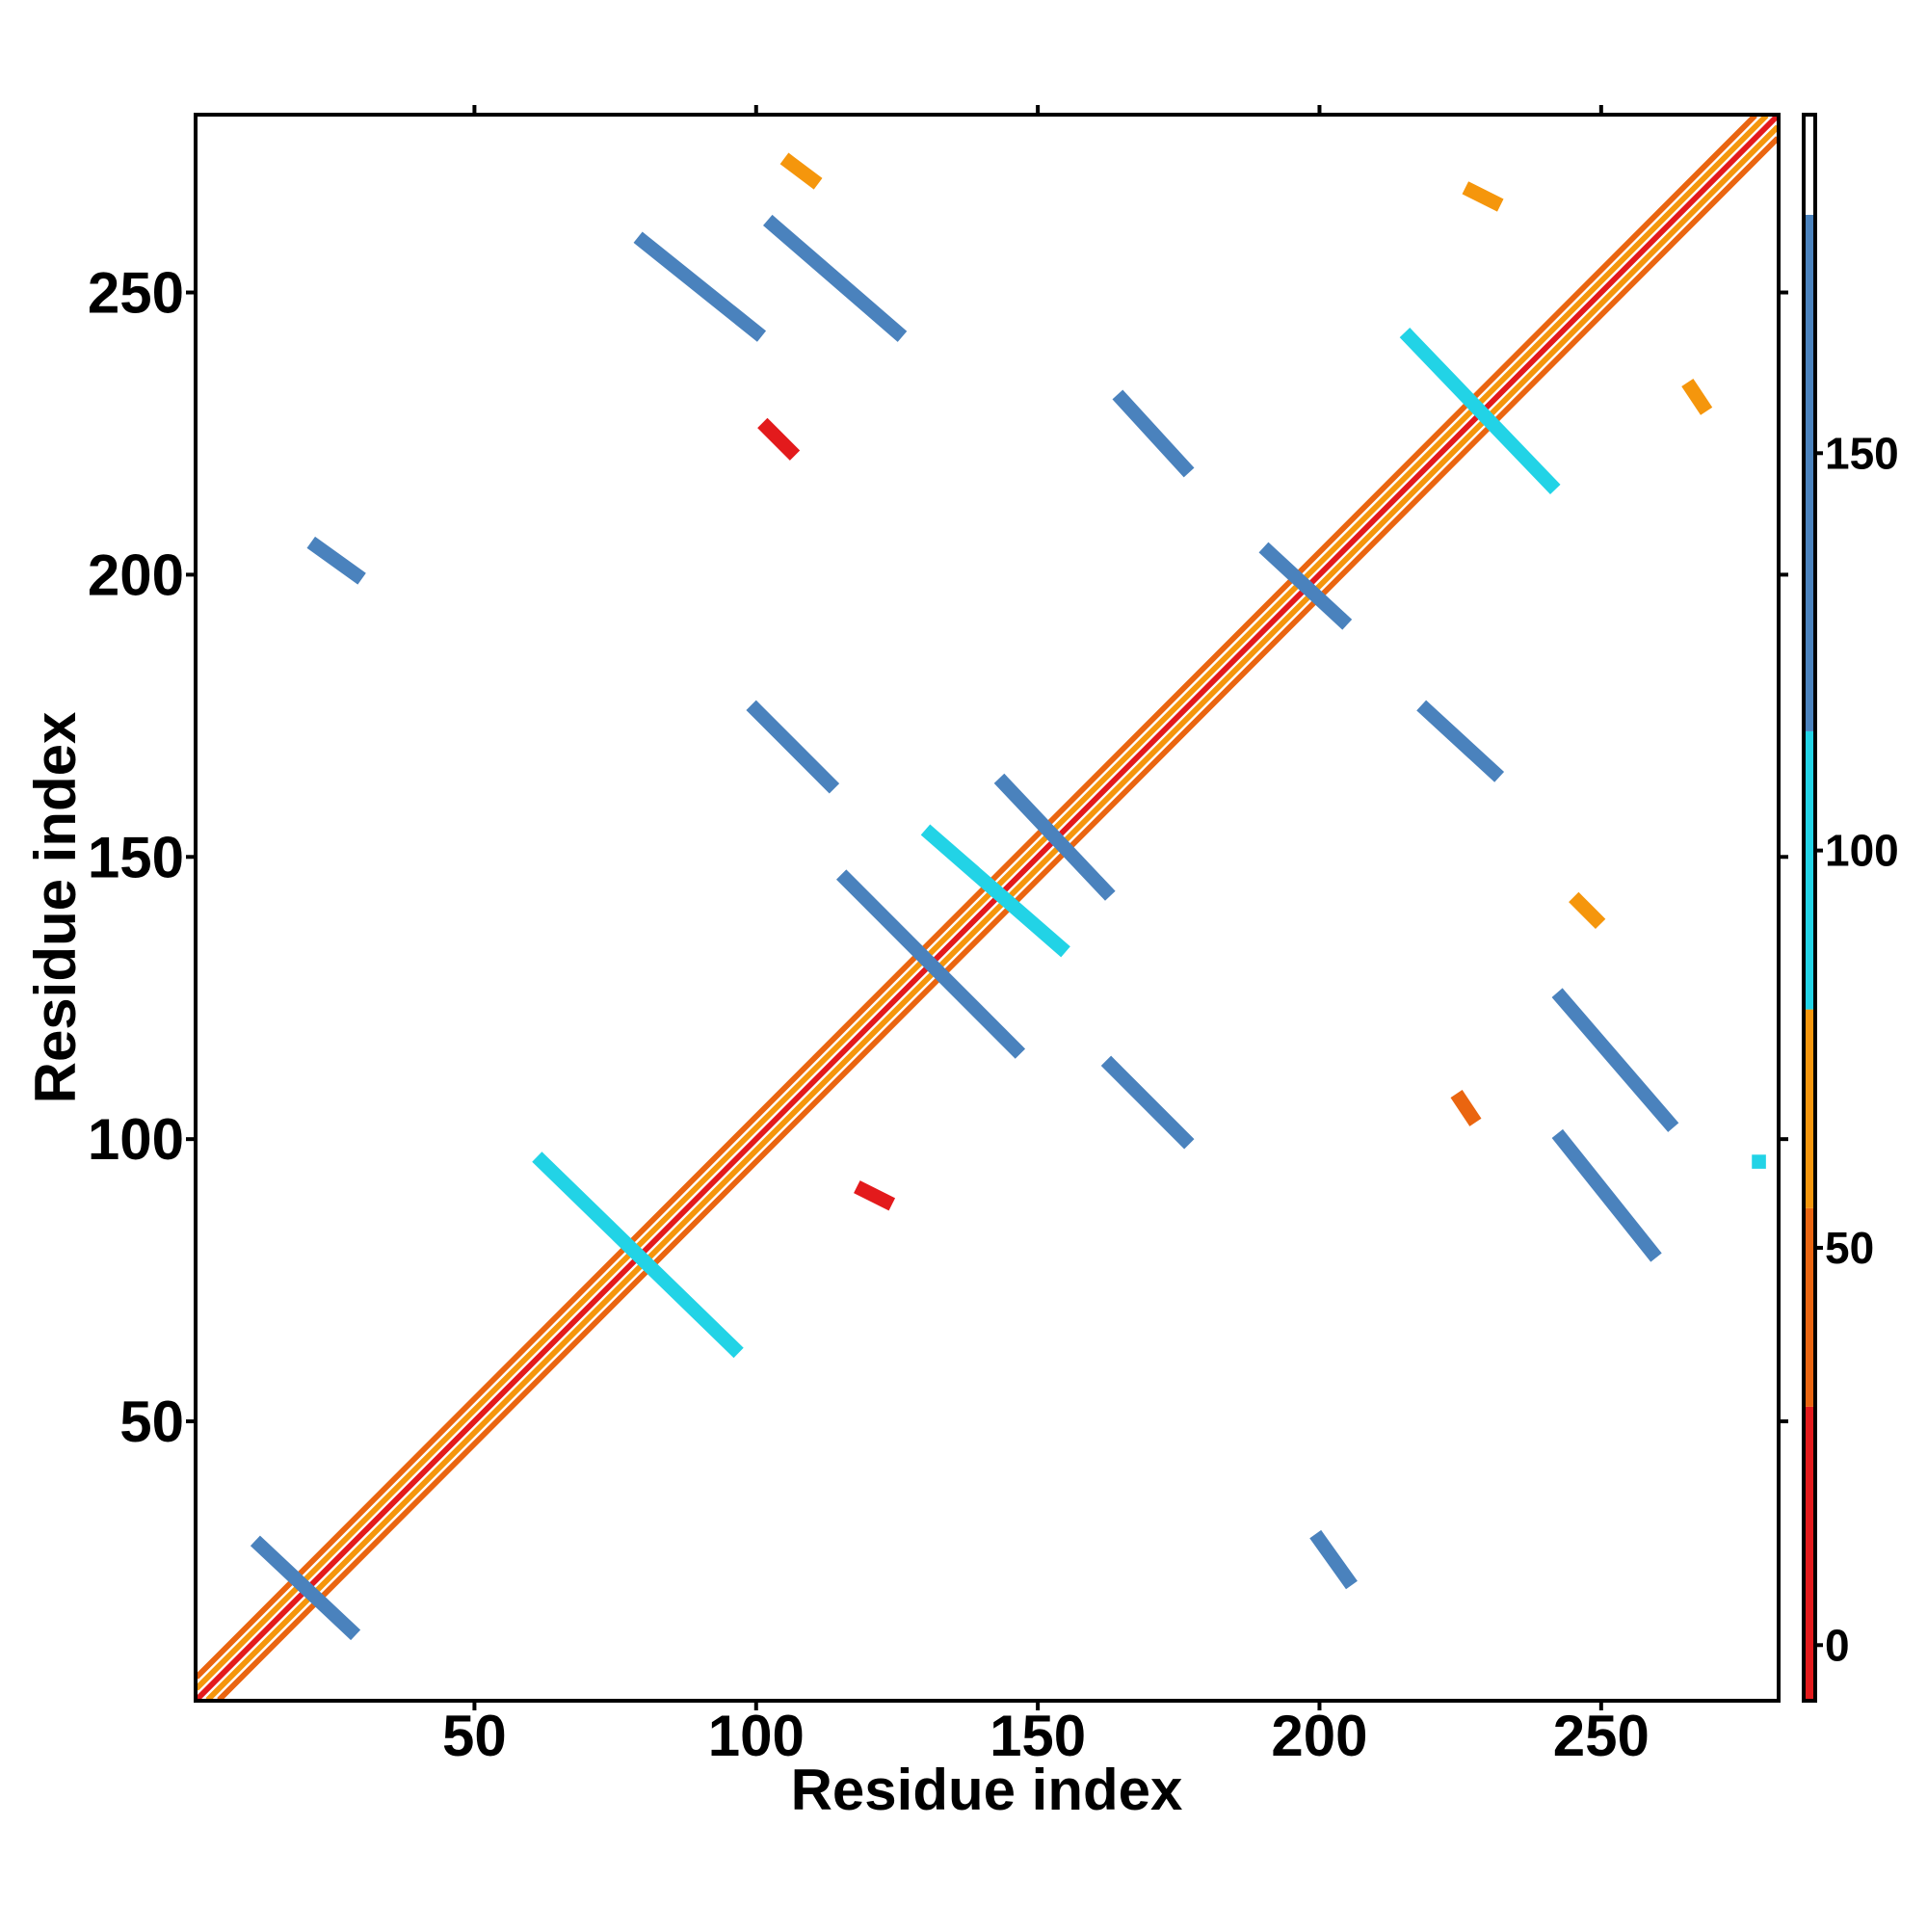 The height and width of the screenshot is (1932, 1927). Describe the element at coordinates (1319, 1736) in the screenshot. I see `x-tick-label: 200` at that location.